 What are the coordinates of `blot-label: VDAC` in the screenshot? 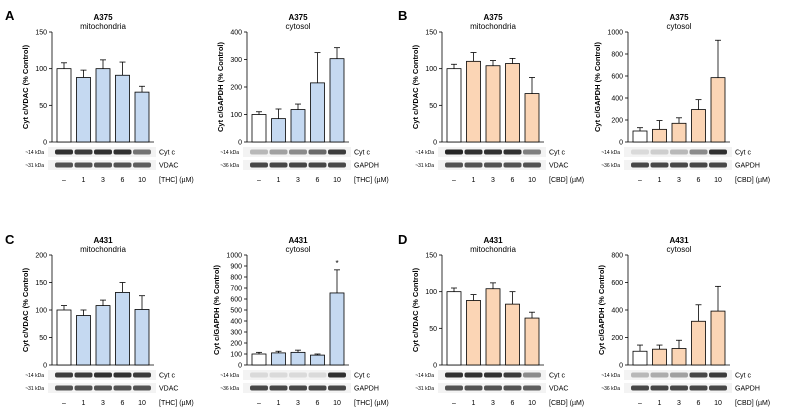 It's located at (168, 389).